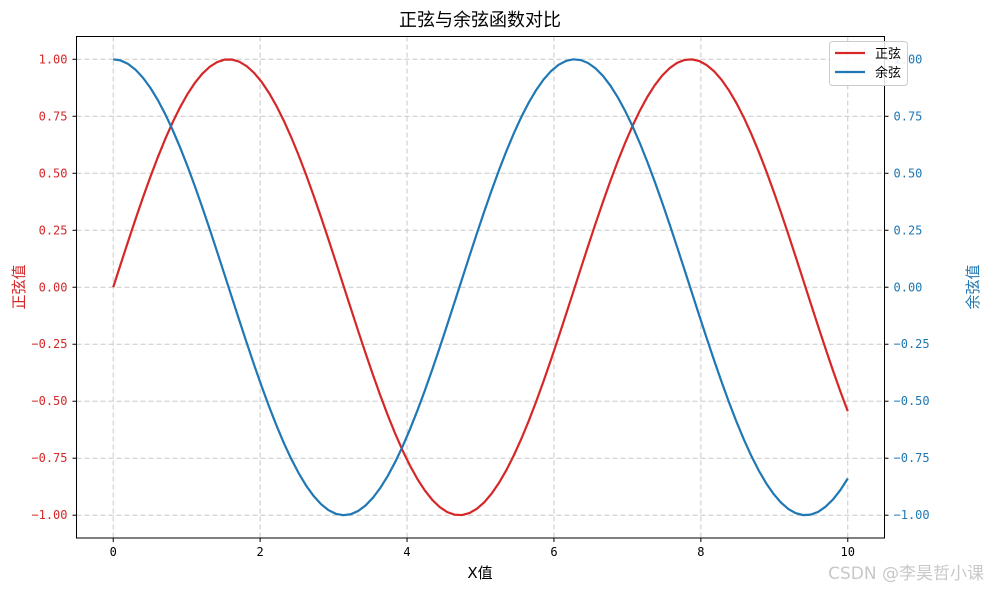 This screenshot has width=990, height=590. Describe the element at coordinates (49, 458) in the screenshot. I see `y-left-tick-label: −0.75` at that location.